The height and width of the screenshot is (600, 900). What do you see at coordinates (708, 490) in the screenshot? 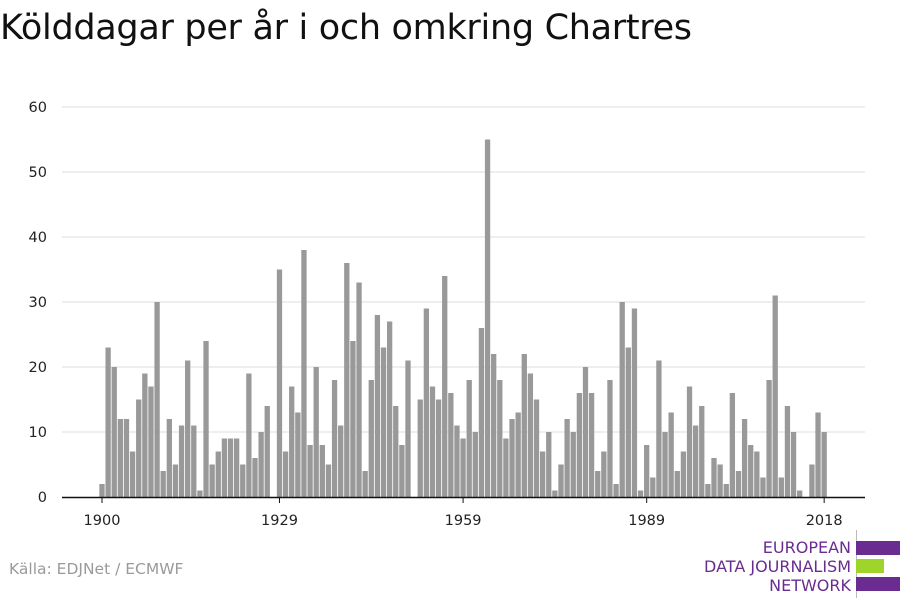
I see `bar-1999` at bounding box center [708, 490].